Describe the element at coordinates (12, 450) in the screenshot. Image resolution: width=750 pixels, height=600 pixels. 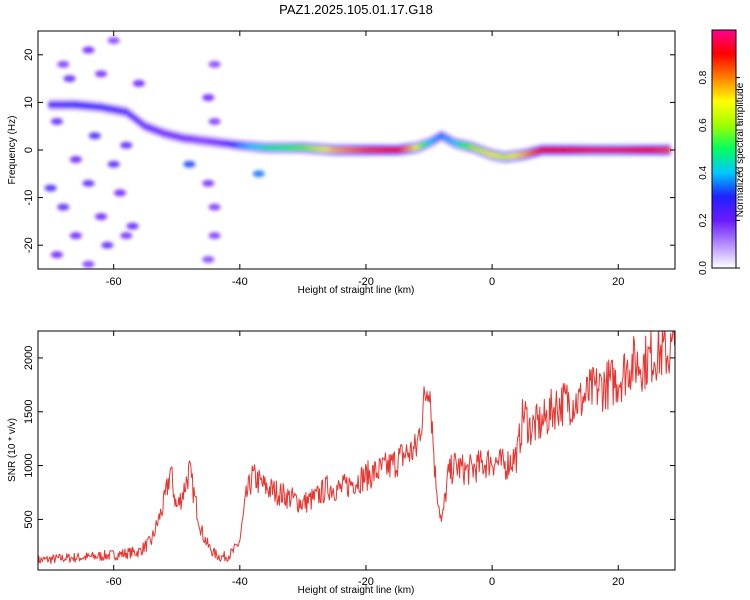
I see `snr-y-label: SNR (10 * v/v)` at that location.